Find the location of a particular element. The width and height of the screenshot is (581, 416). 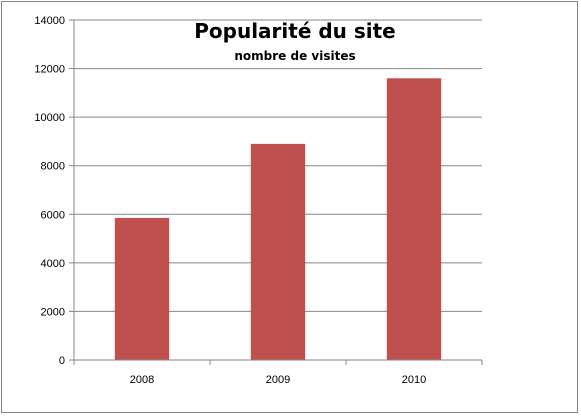

y-tick-label: 6000 is located at coordinates (53, 215).